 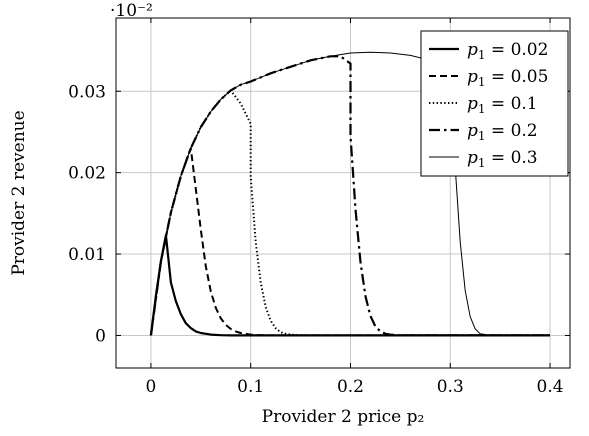 What do you see at coordinates (131, 11) in the screenshot?
I see `y-scale-note: ·10⁻²` at bounding box center [131, 11].